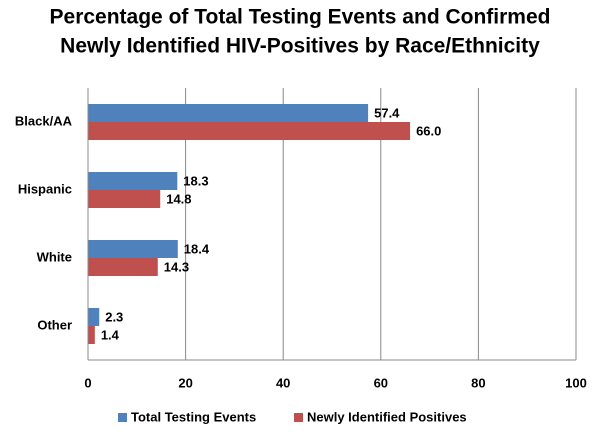 Image resolution: width=600 pixels, height=432 pixels. What do you see at coordinates (283, 382) in the screenshot?
I see `x-tick-label: 40` at bounding box center [283, 382].